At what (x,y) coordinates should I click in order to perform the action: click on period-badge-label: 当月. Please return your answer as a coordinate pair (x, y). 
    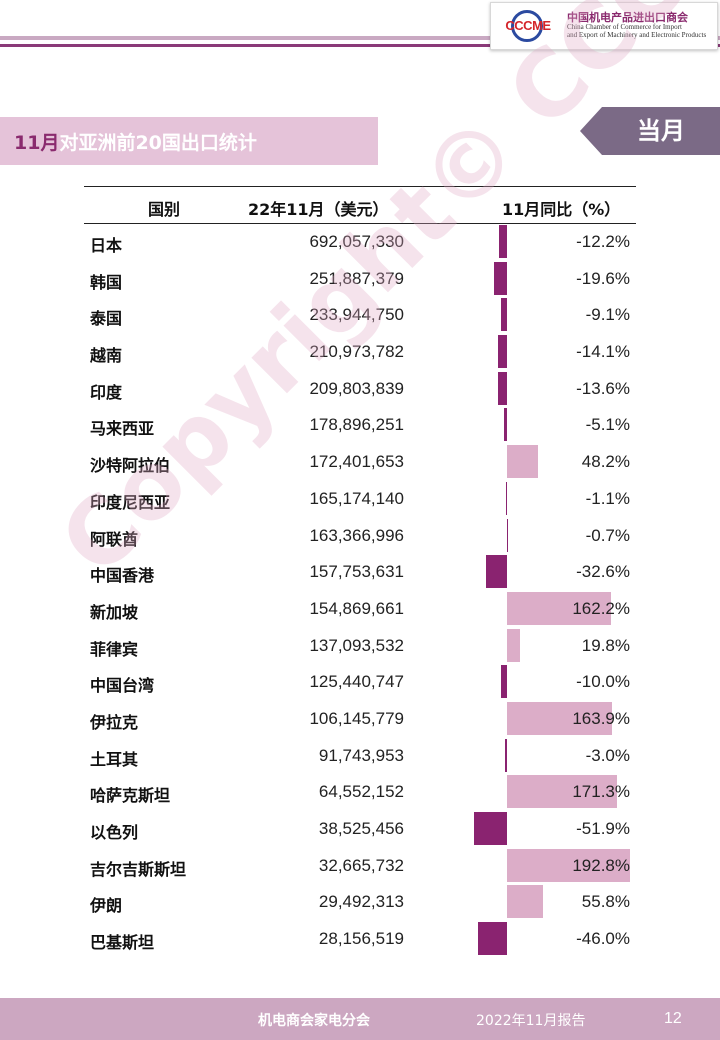
    Looking at the image, I should click on (661, 131).